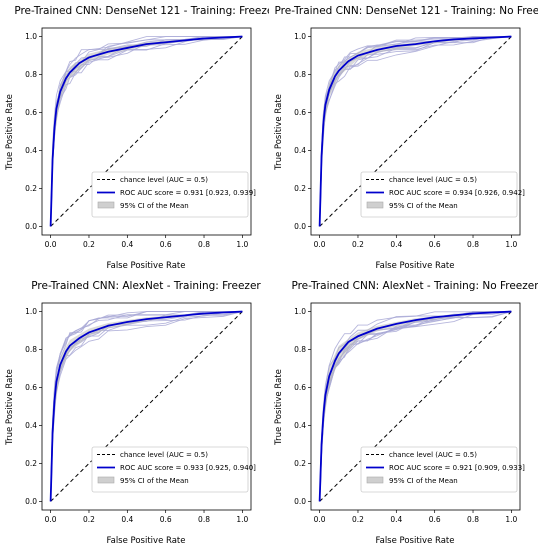 The height and width of the screenshot is (554, 538). I want to click on legend-entry: ROC AUC score = 0.934 [0.926, 0.942], so click(457, 193).